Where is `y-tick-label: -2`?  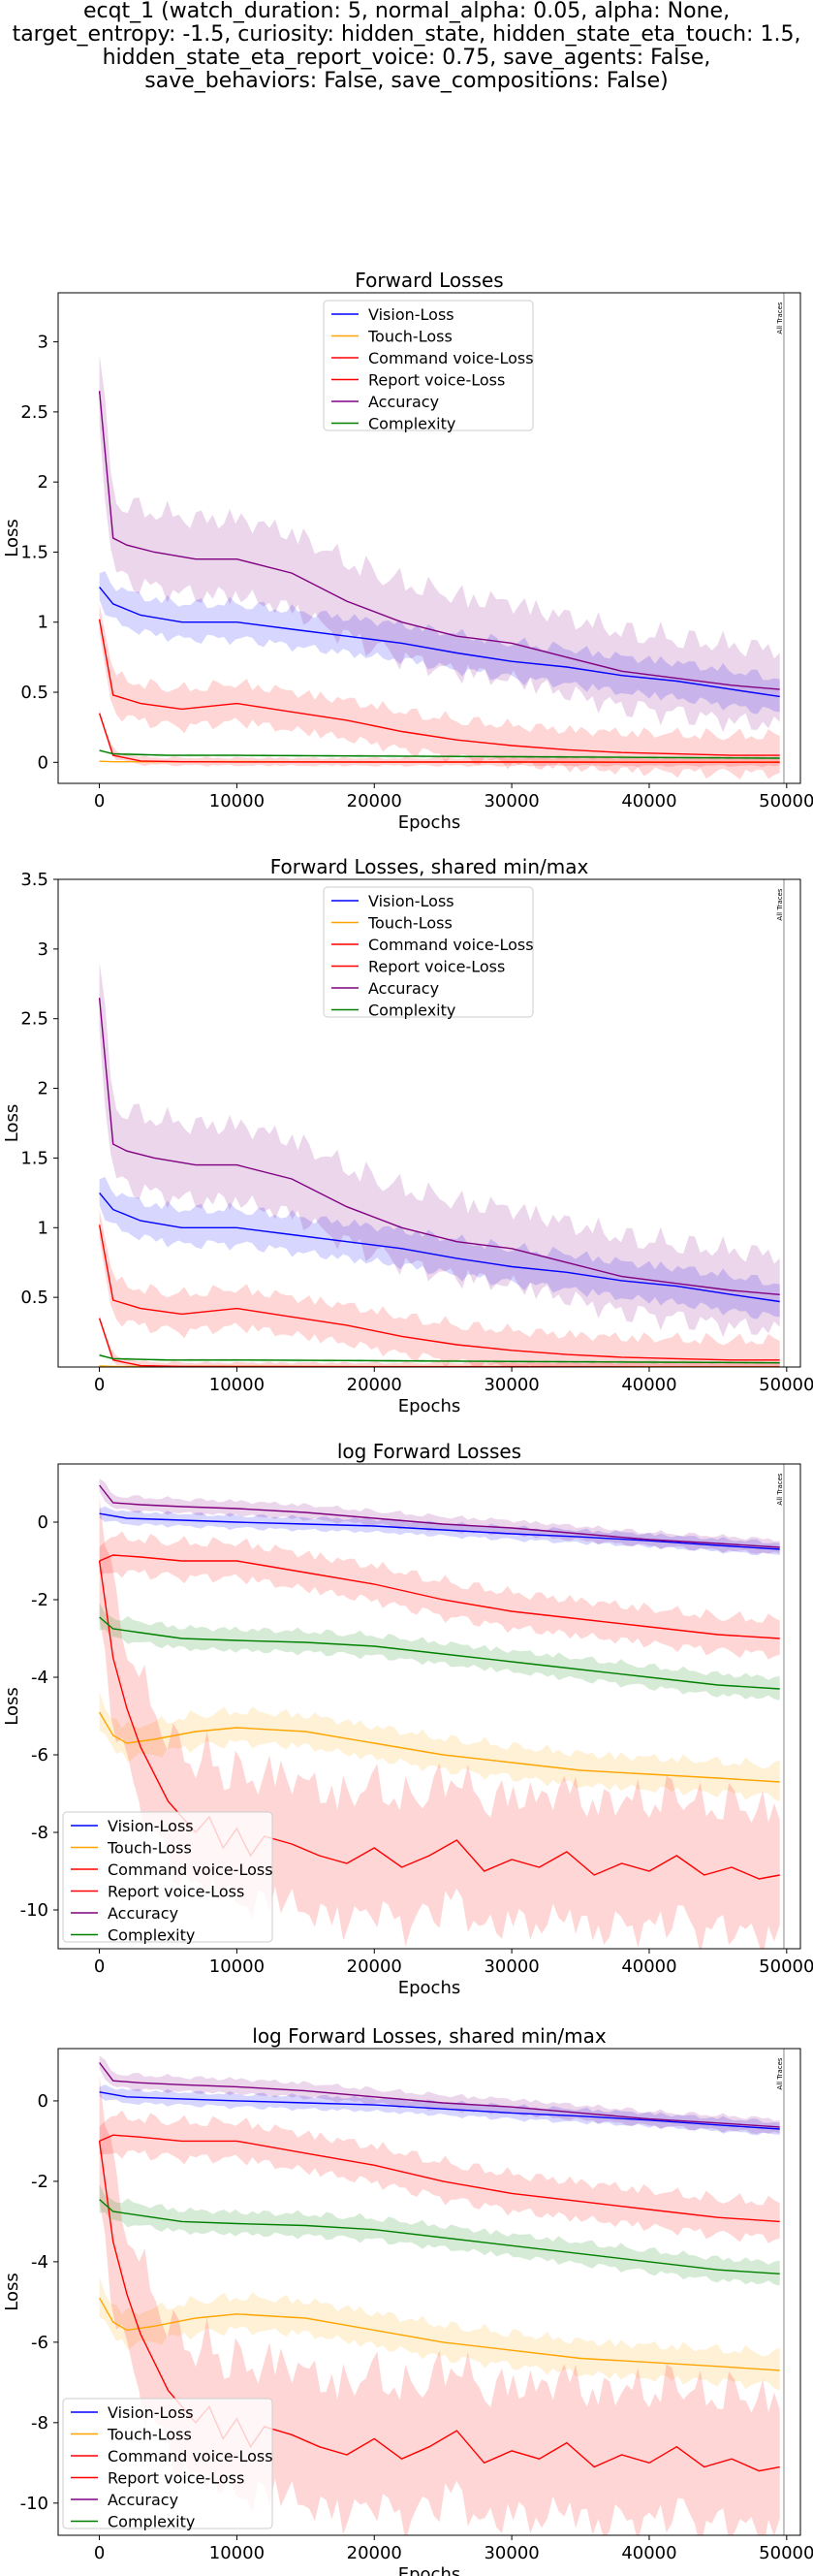
y-tick-label: -2 is located at coordinates (39, 1600).